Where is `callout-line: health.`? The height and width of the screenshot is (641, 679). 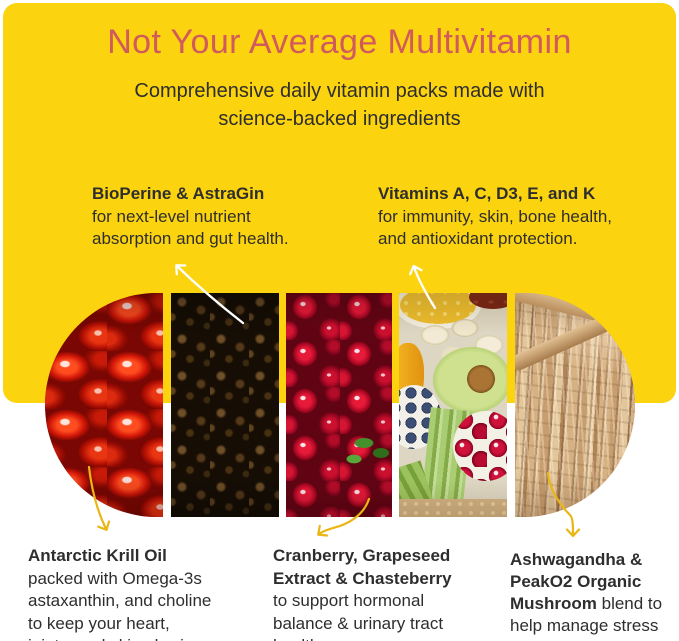 callout-line: health. is located at coordinates (362, 638).